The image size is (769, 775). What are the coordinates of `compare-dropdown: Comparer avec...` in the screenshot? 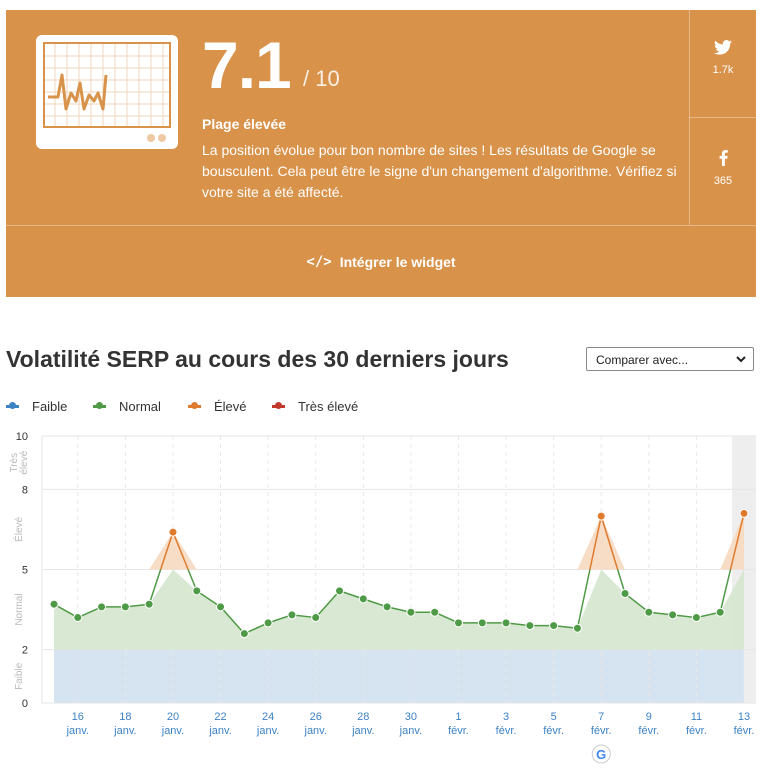 It's located at (670, 359).